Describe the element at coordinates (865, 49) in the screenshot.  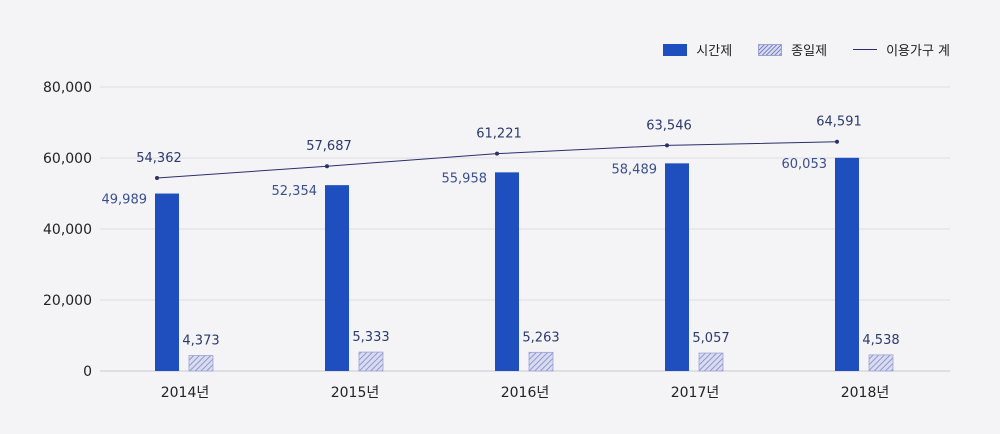
I see `legend-swatch-total-households` at that location.